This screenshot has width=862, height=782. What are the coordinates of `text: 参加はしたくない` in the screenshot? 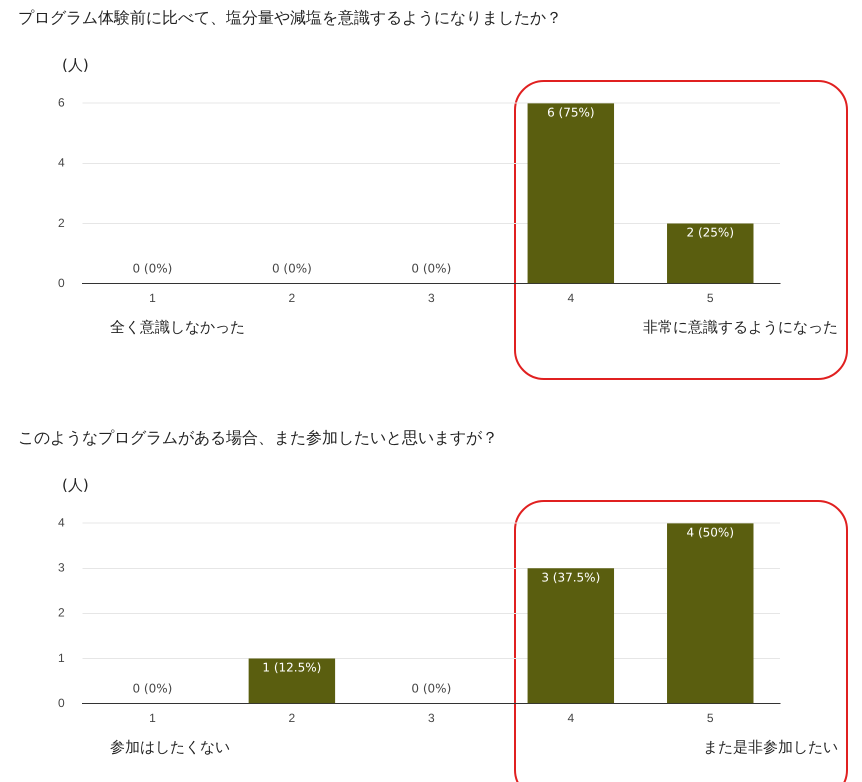 It's located at (170, 747).